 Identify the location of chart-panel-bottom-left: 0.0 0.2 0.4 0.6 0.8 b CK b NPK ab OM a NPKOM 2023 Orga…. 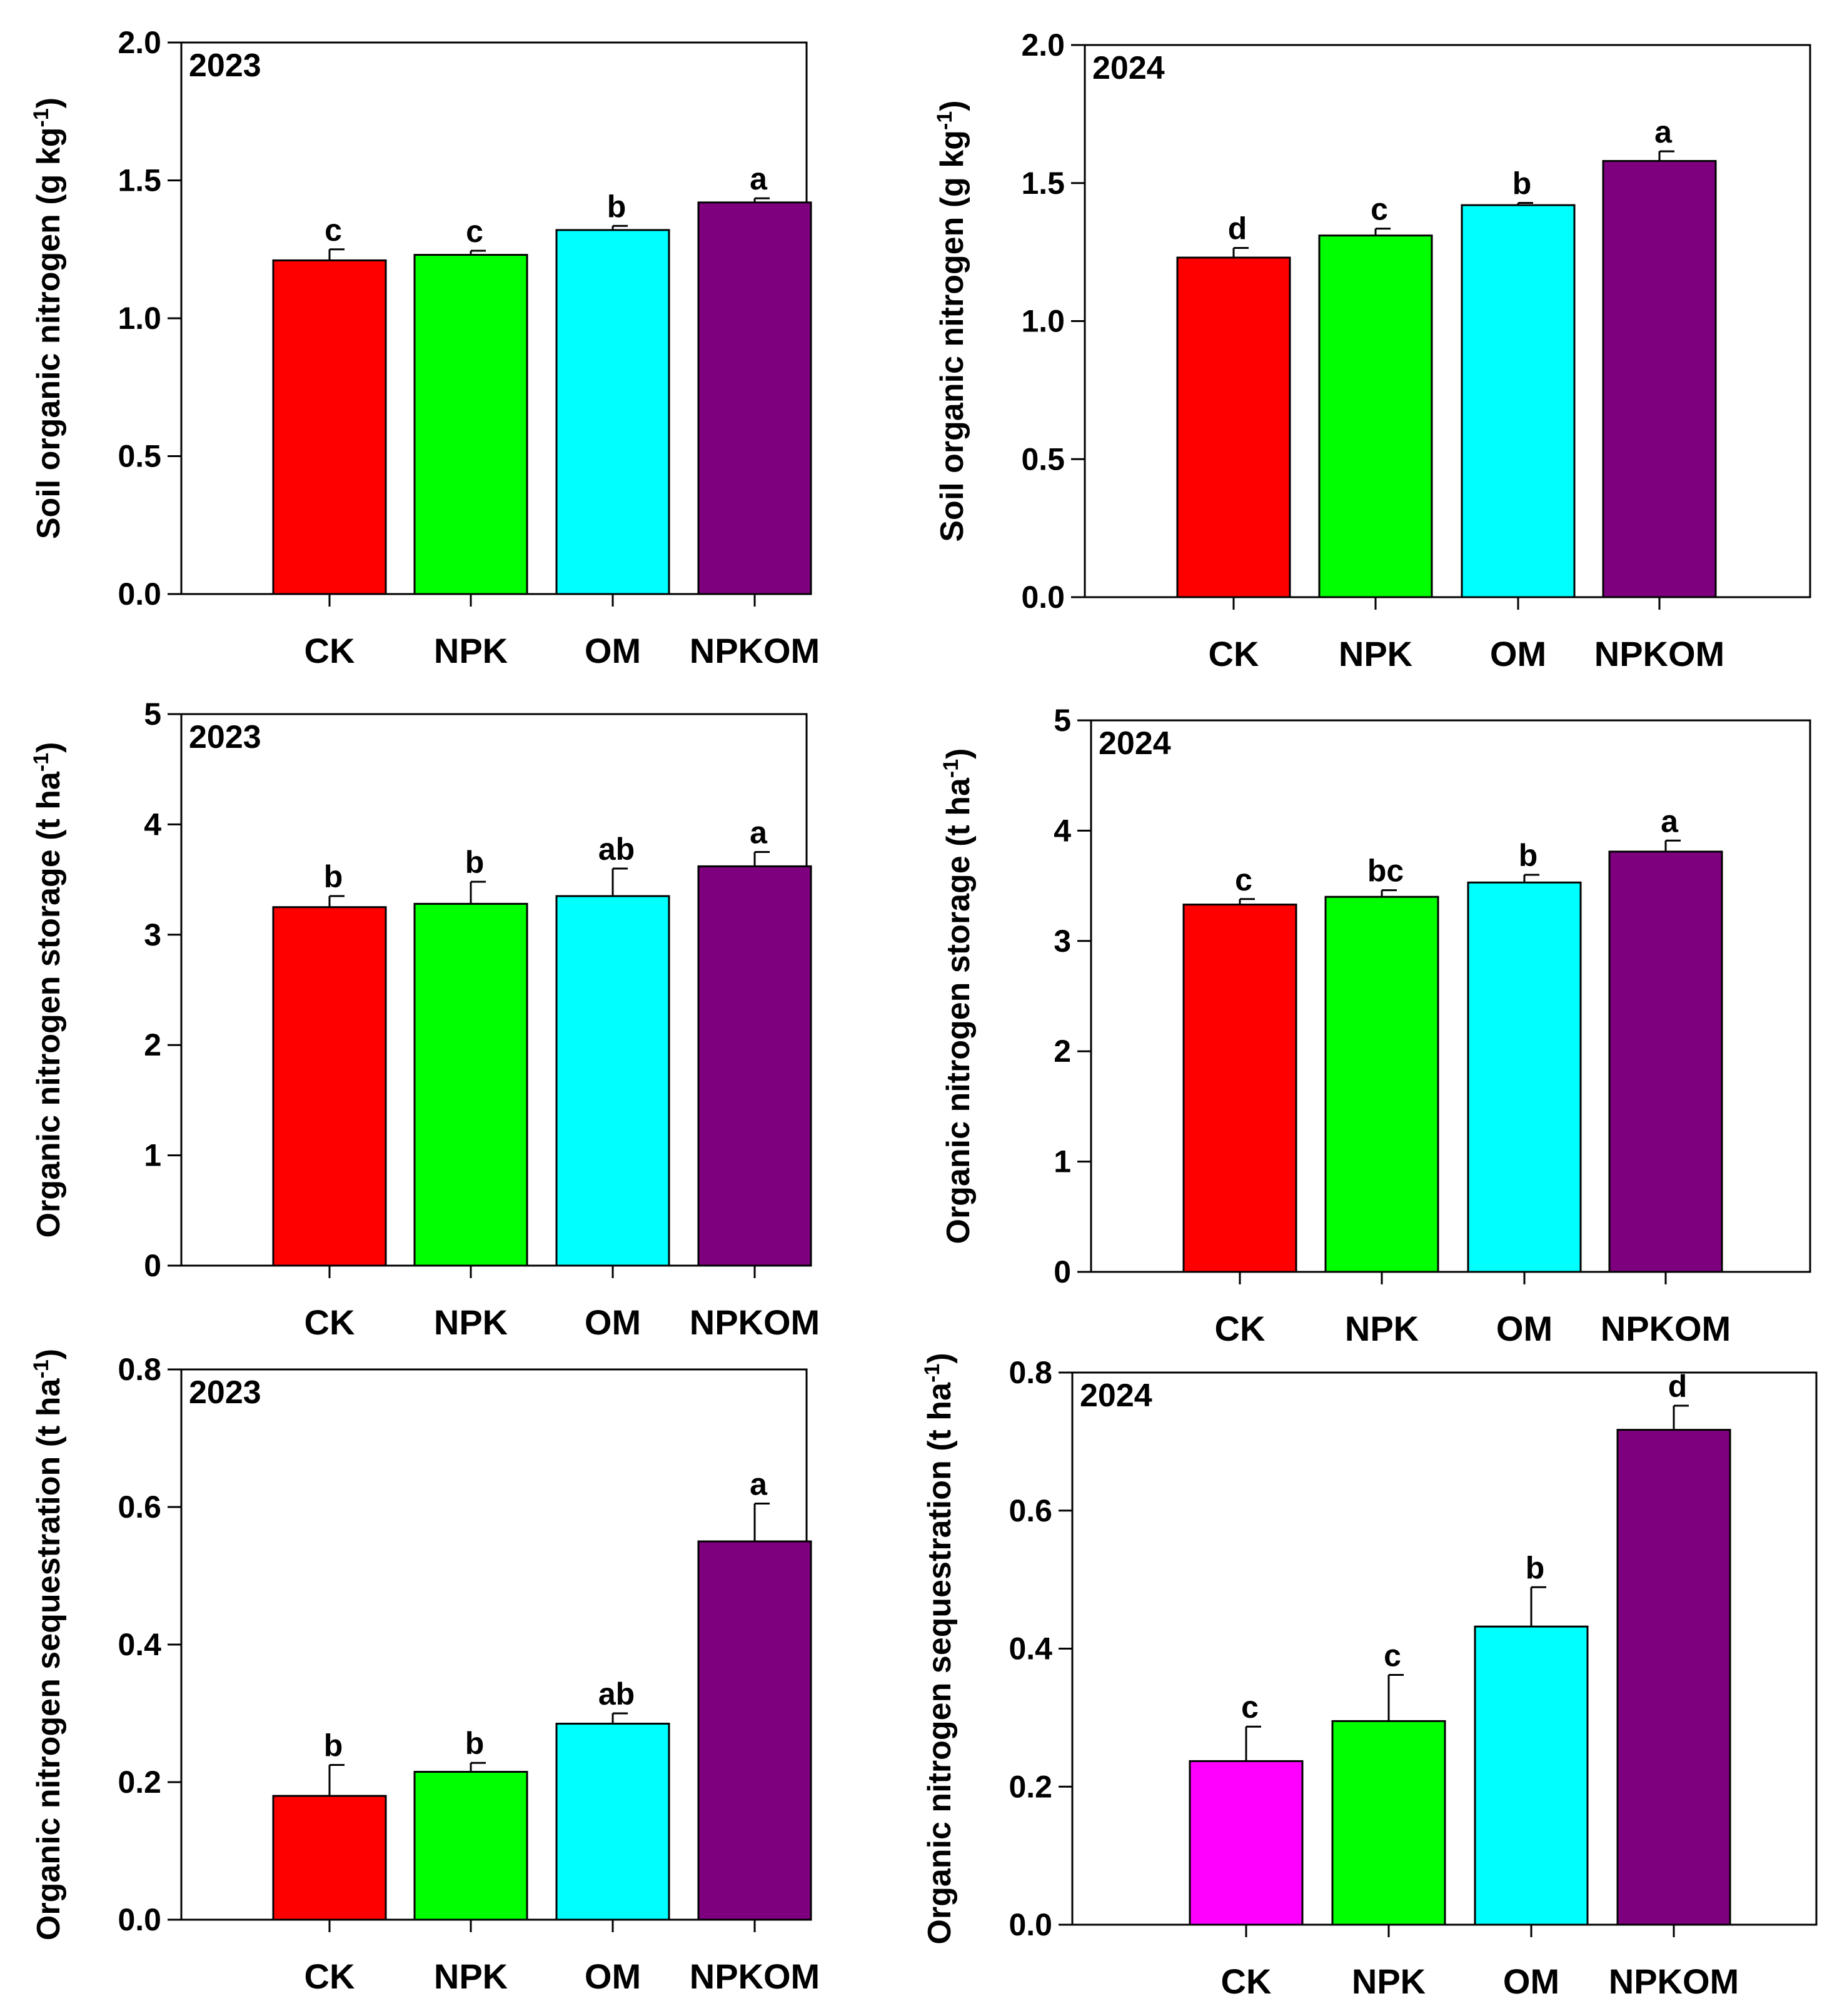
(425, 1673).